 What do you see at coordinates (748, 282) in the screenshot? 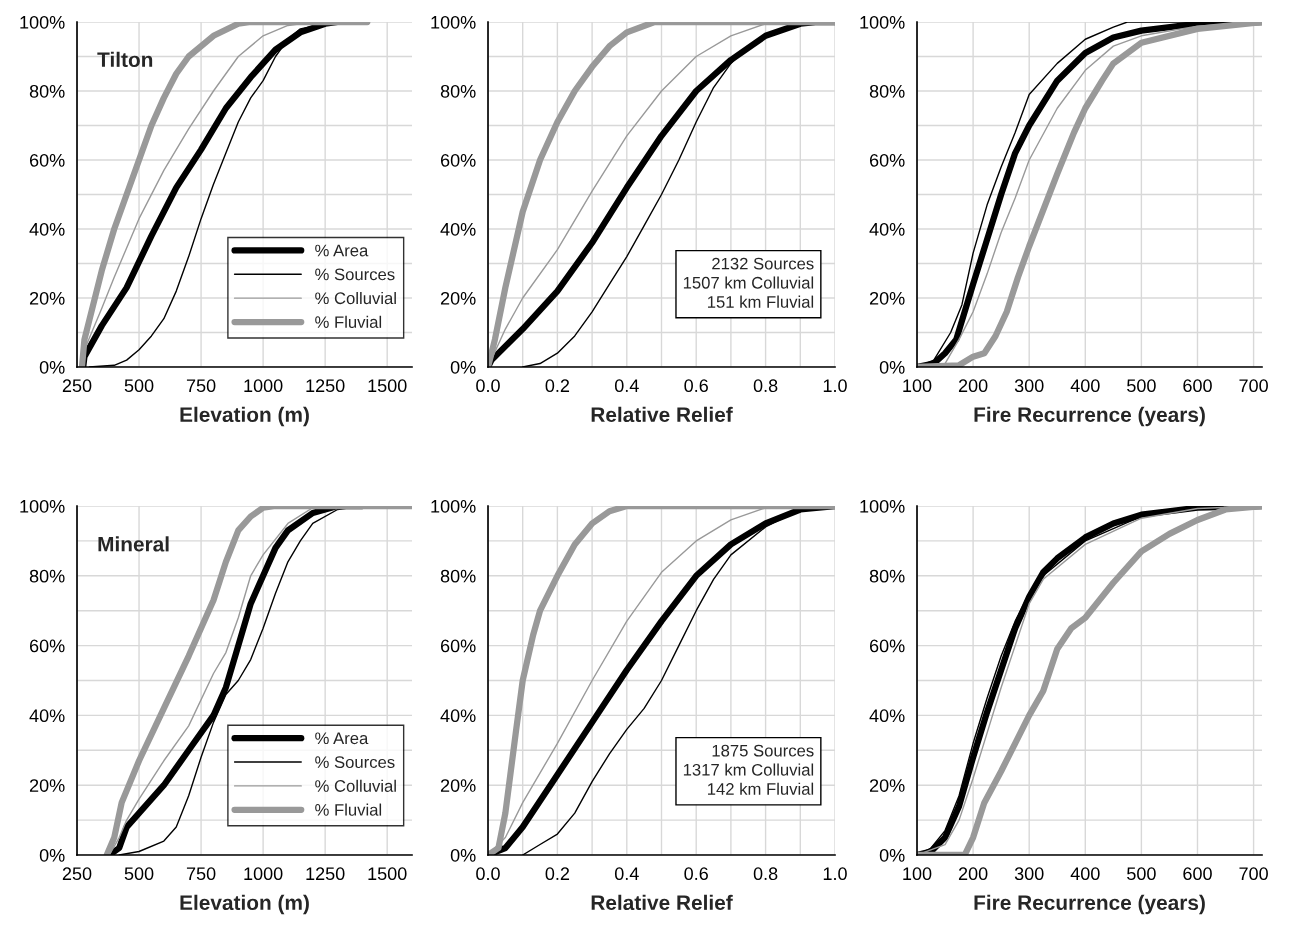
I see `annotation: 1507 km Colluvial` at bounding box center [748, 282].